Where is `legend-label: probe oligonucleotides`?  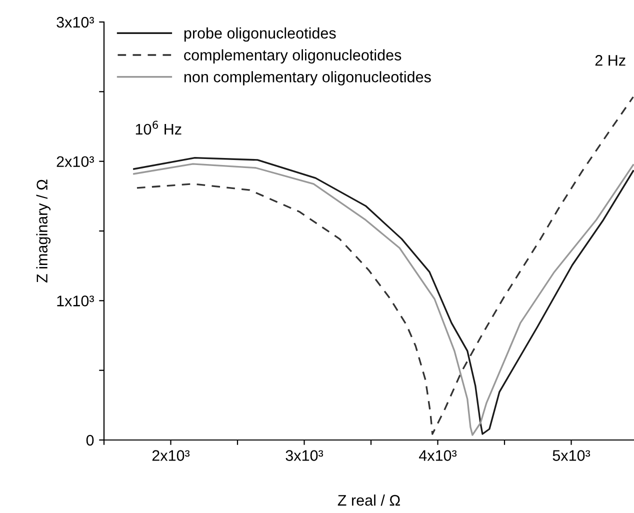
legend-label: probe oligonucleotides is located at coordinates (260, 34).